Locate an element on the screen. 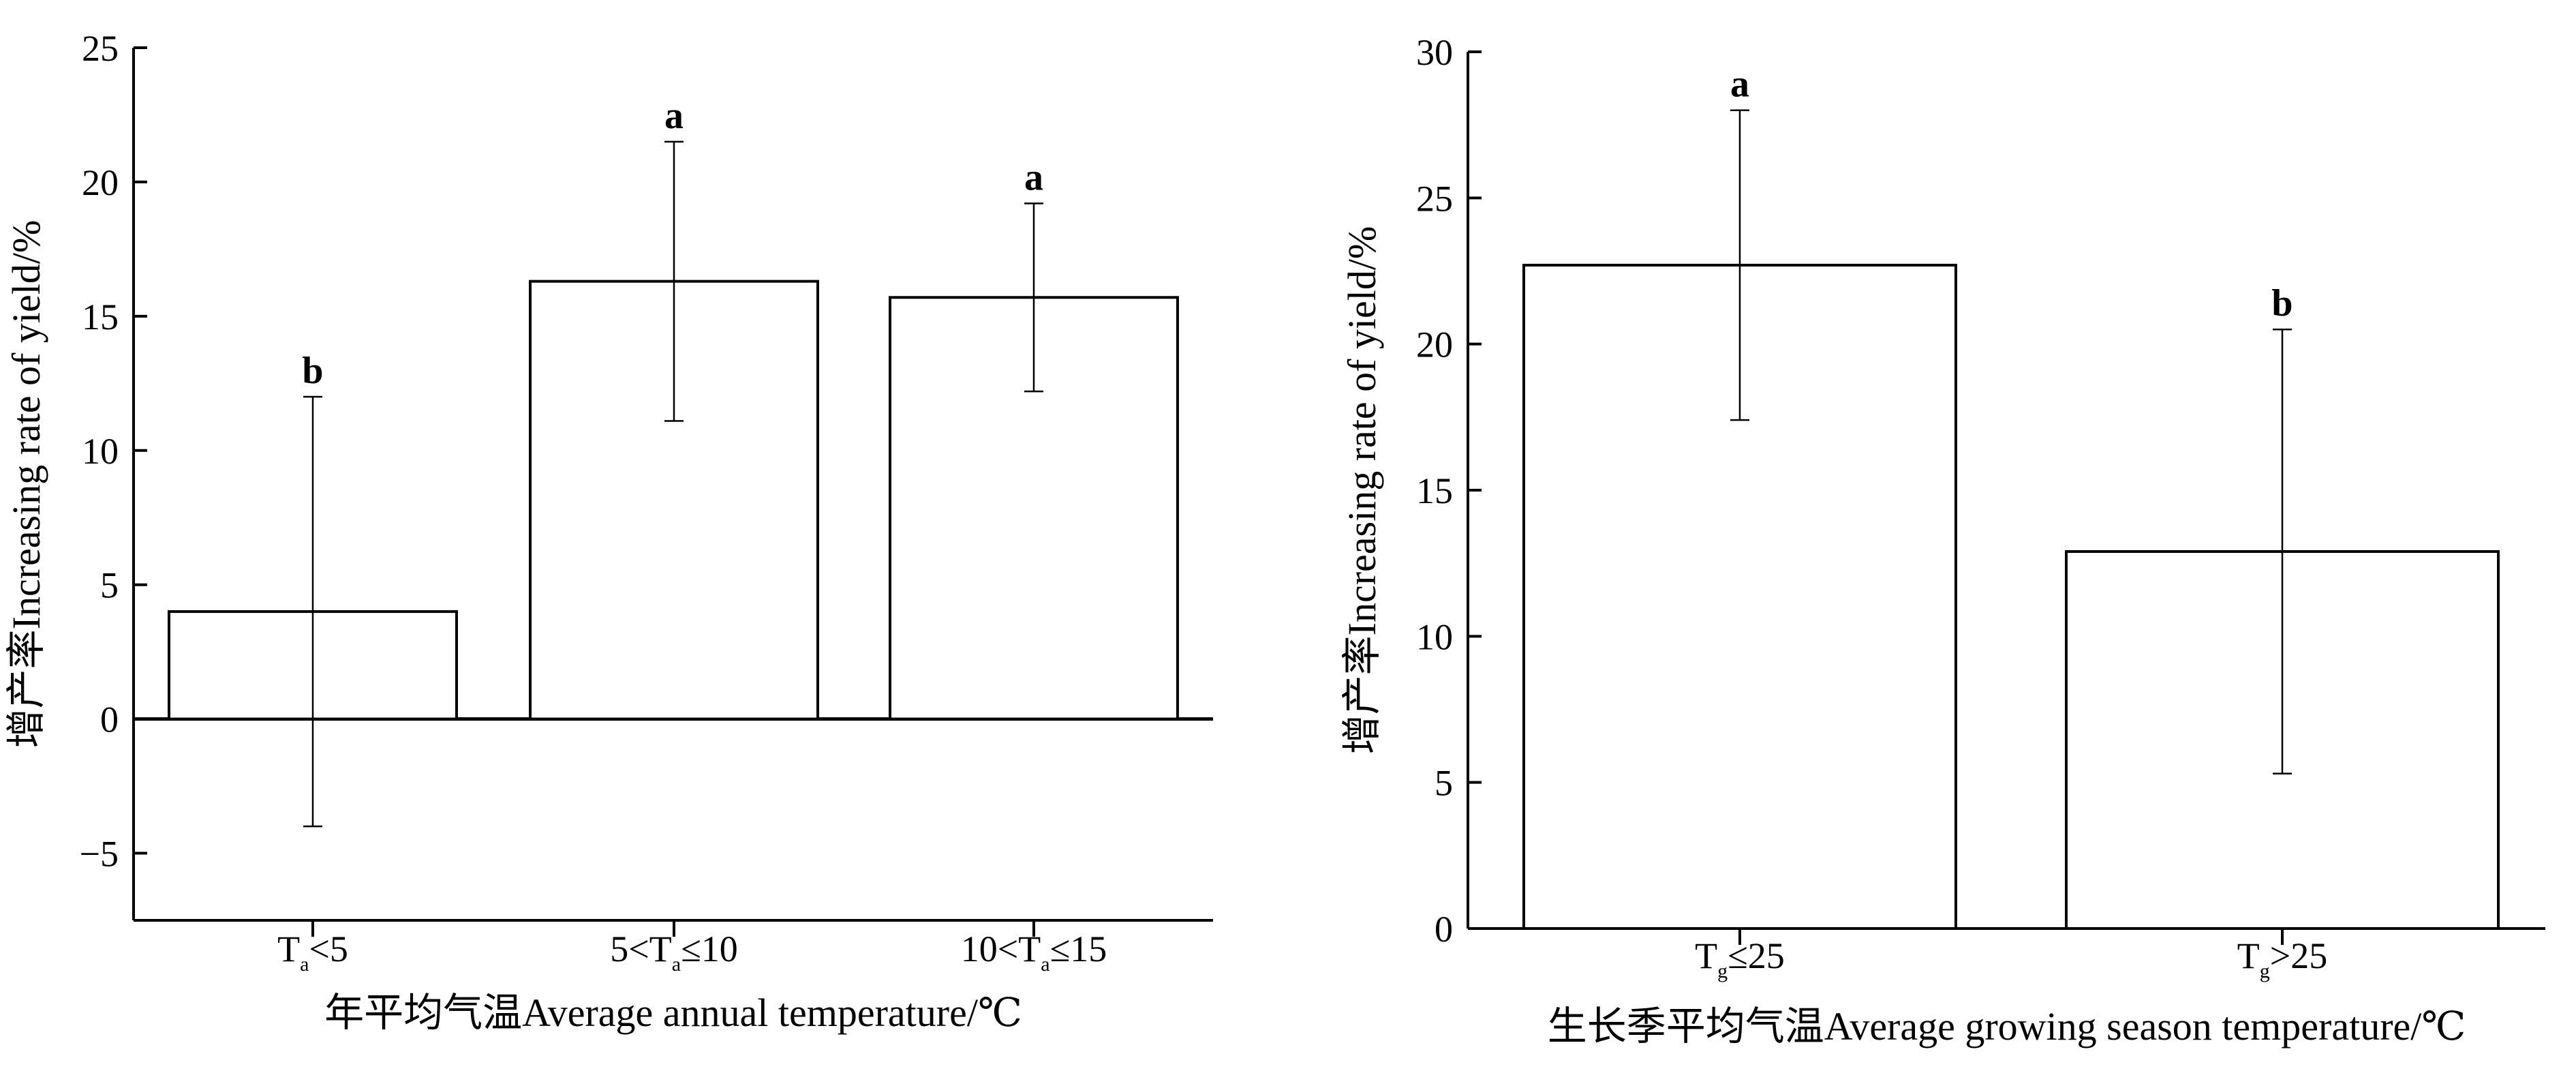  x-tick-label: 5<Ta≤10 is located at coordinates (673, 952).